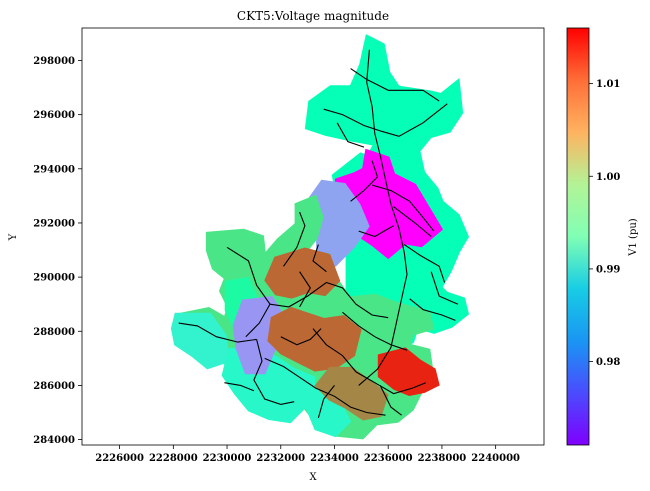 This screenshot has height=491, width=650. I want to click on colorbar, so click(578, 236).